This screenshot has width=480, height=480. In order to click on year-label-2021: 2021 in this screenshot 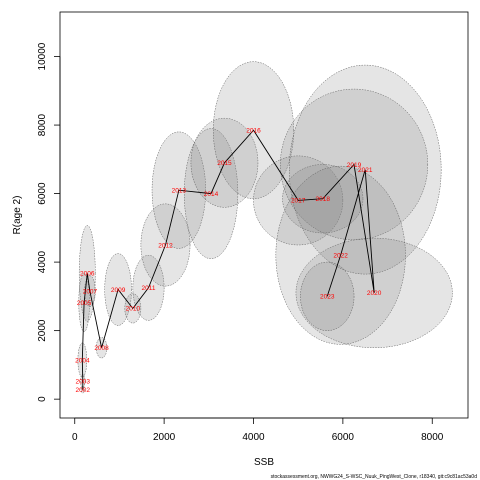, I will do `click(365, 170)`.